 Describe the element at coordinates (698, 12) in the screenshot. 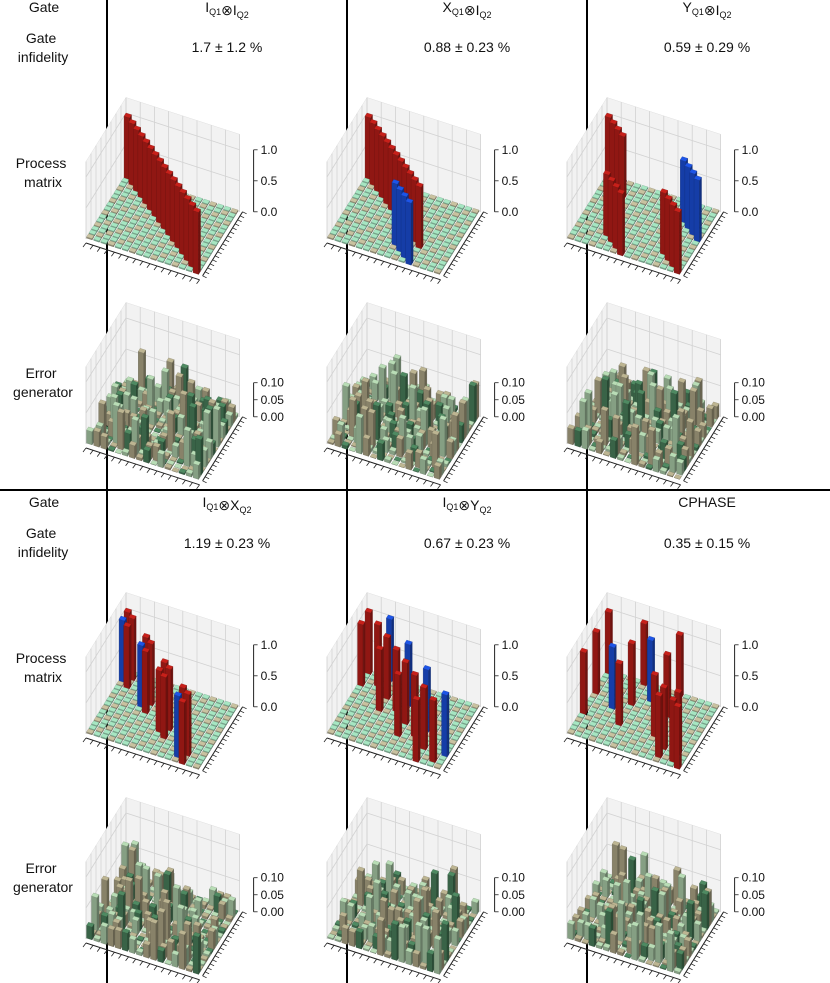

I see `gate-name-2-sub-0: Q1` at that location.